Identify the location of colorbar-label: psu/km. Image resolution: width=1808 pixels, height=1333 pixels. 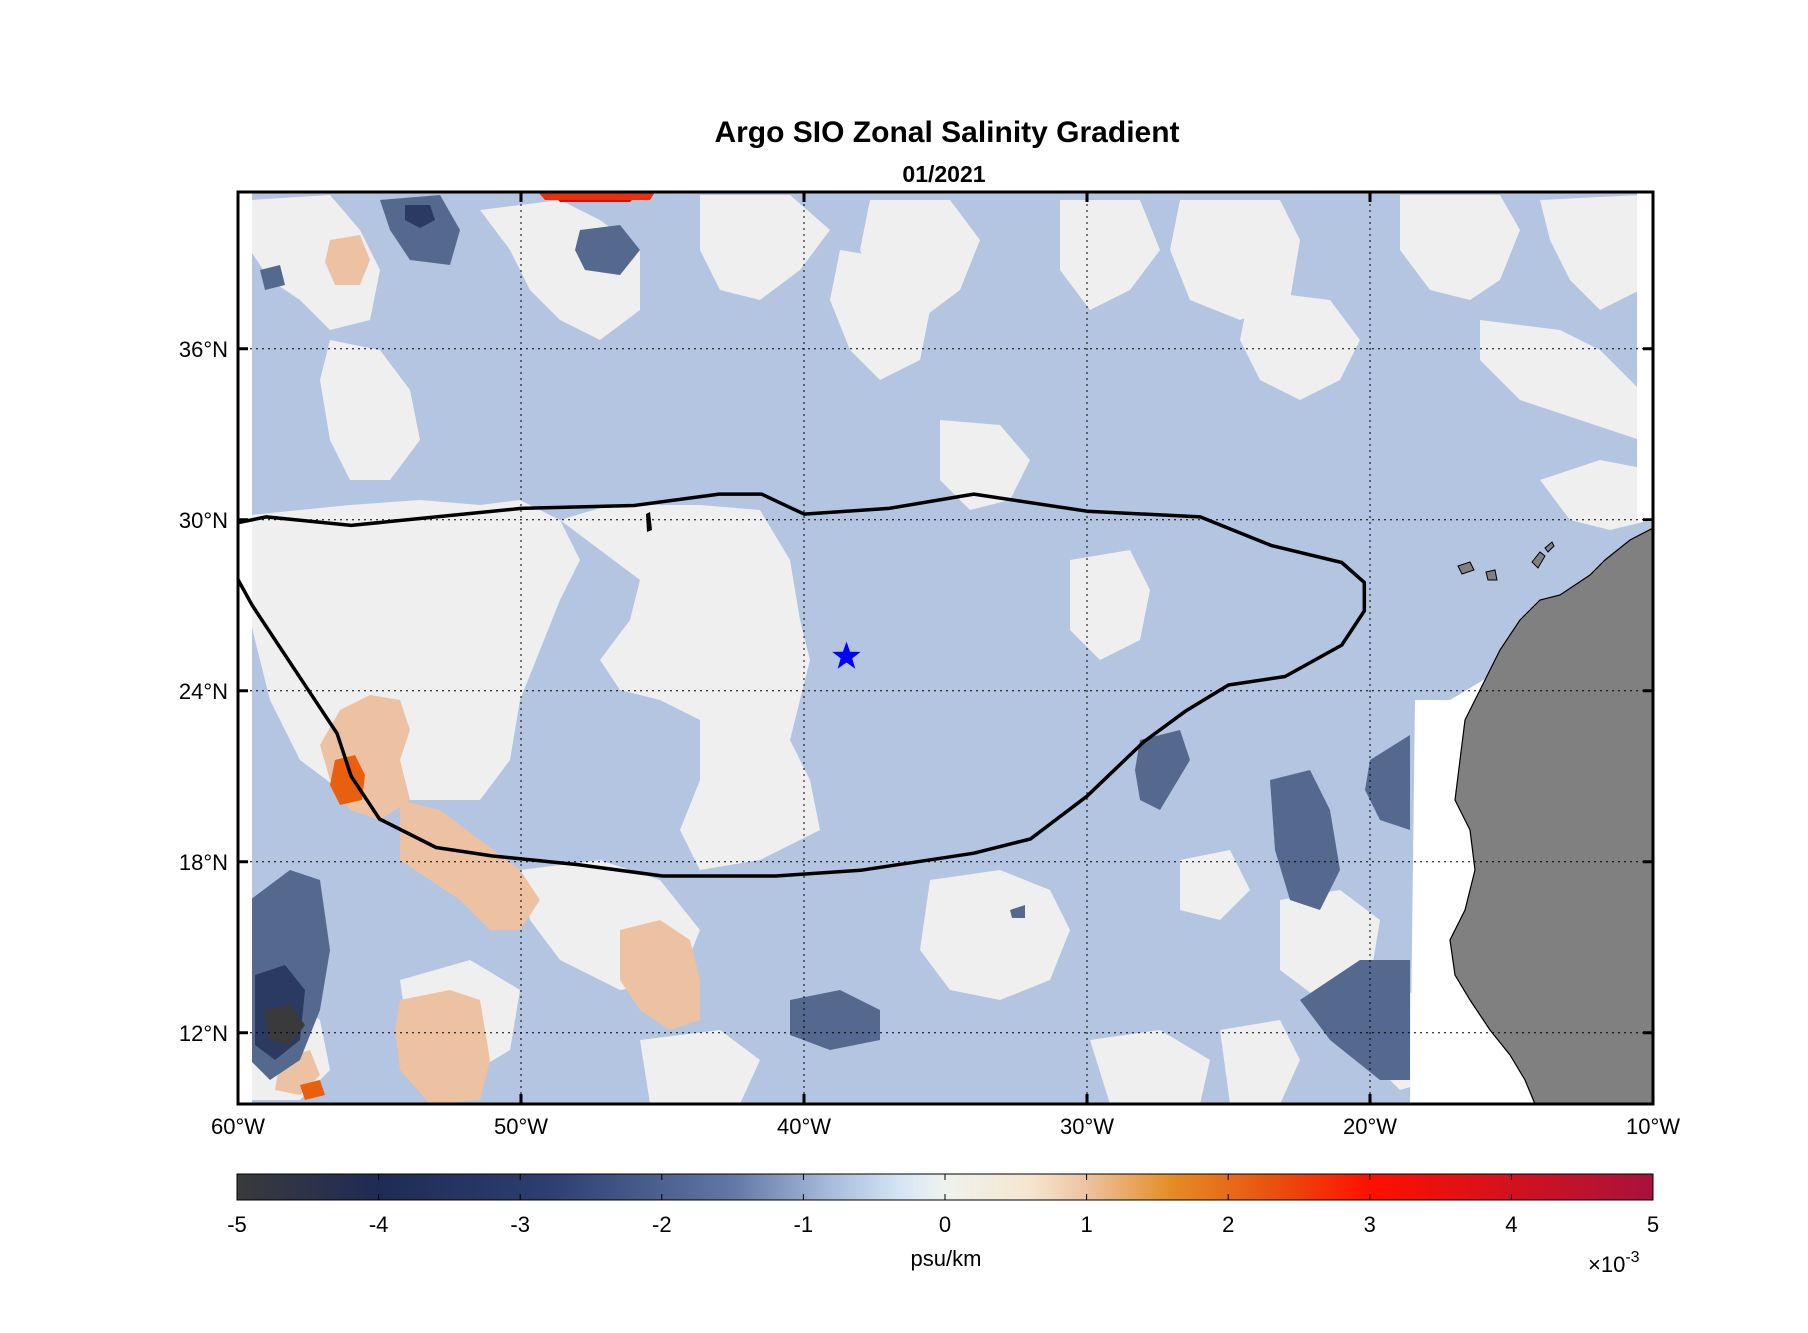
(946, 1258).